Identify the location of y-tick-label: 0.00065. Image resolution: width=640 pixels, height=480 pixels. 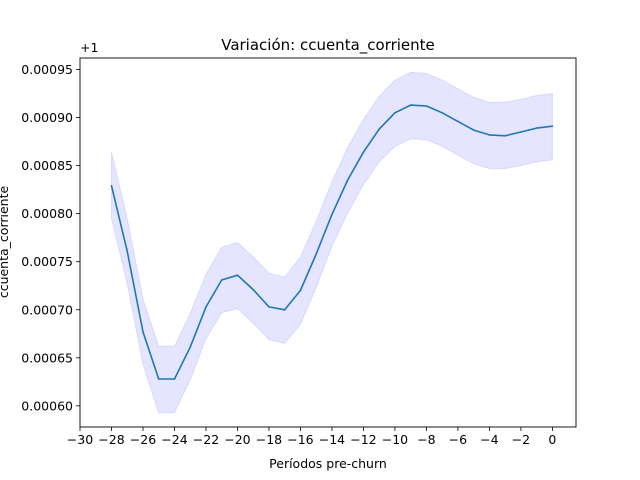
(47, 357).